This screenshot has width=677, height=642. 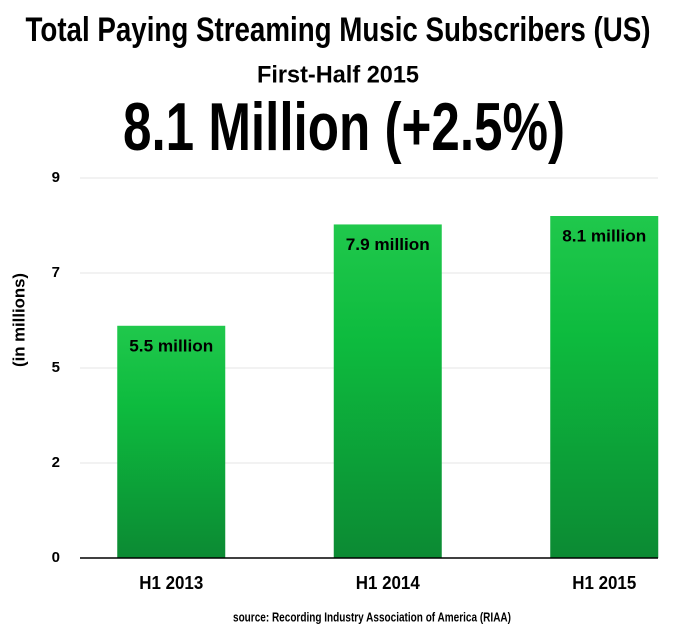 What do you see at coordinates (171, 583) in the screenshot?
I see `x-tick-label: H1 2013` at bounding box center [171, 583].